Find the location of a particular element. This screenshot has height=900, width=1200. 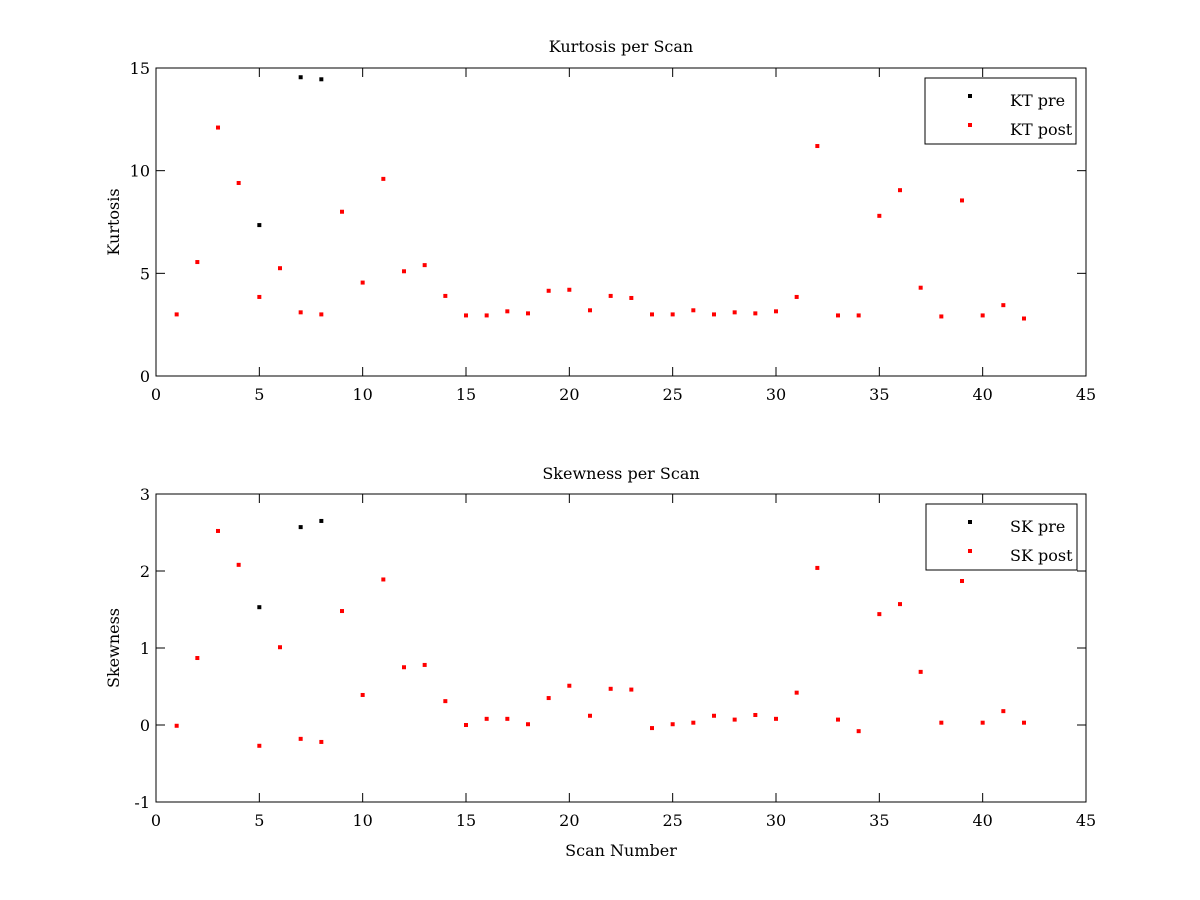

skewness-legend-label-pre: SK pre is located at coordinates (1037, 526).